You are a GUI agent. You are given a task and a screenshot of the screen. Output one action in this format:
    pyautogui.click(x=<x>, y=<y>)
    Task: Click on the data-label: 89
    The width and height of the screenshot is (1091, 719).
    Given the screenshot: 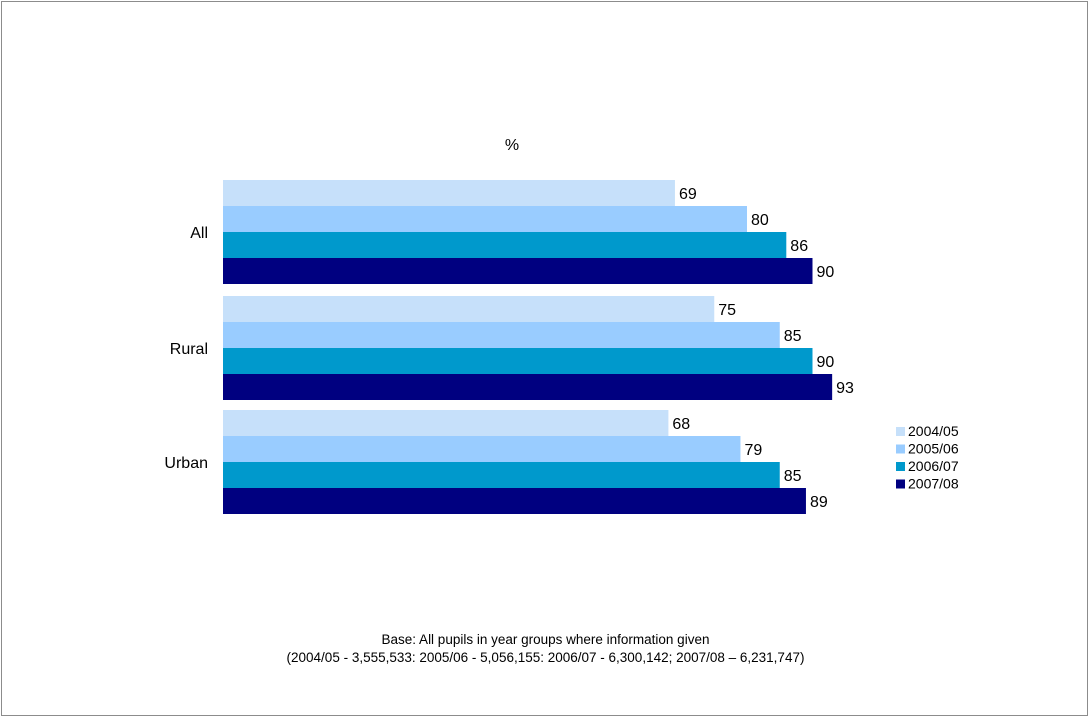 What is the action you would take?
    pyautogui.click(x=819, y=502)
    